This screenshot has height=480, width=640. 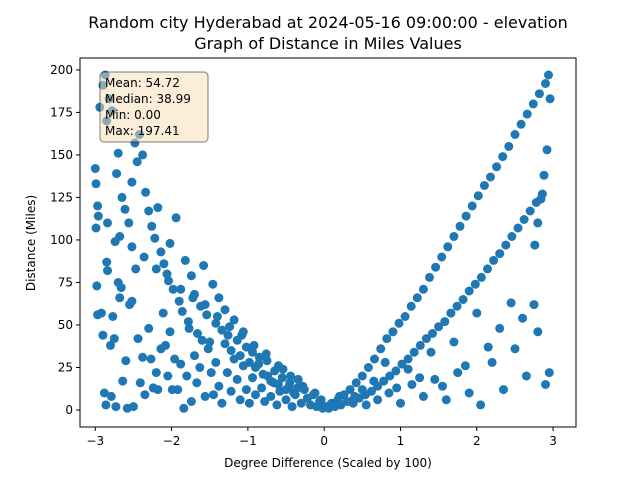 I want to click on y-tick-label: 150, so click(x=61, y=155).